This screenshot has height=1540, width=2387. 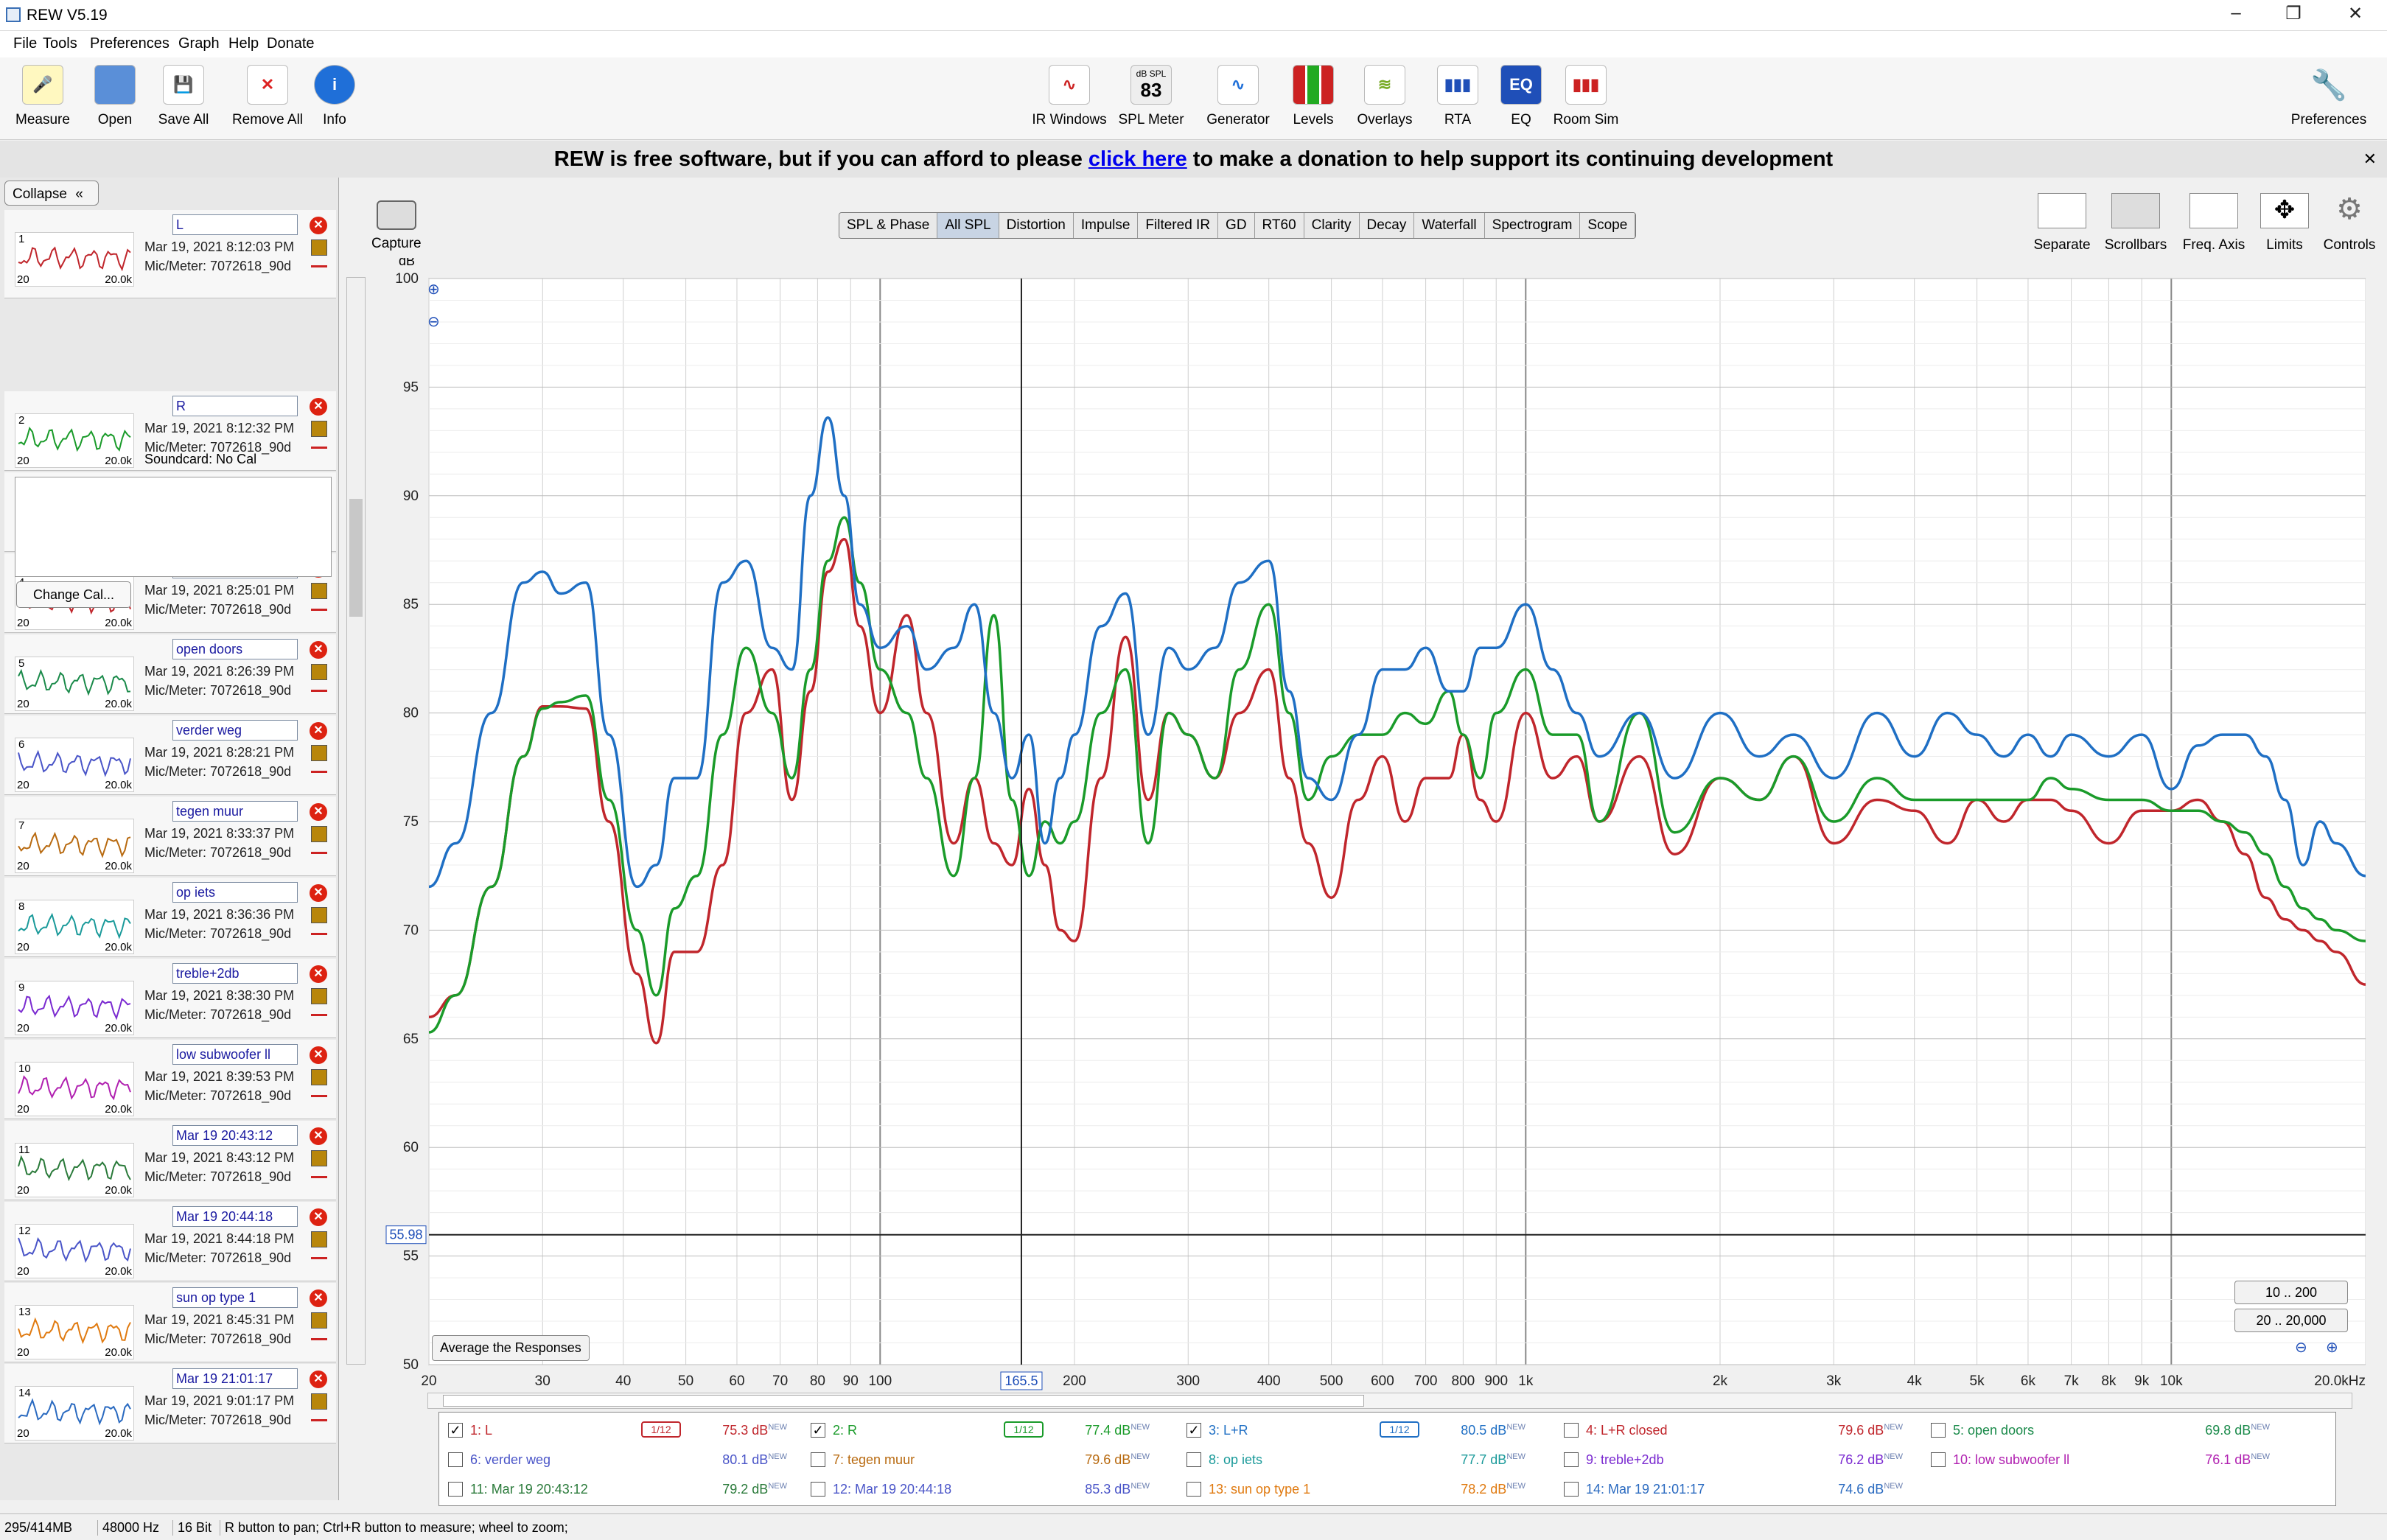 What do you see at coordinates (991, 1490) in the screenshot?
I see `legend-item: 12: Mar 19 20:44:18 85.3 dBNEW` at bounding box center [991, 1490].